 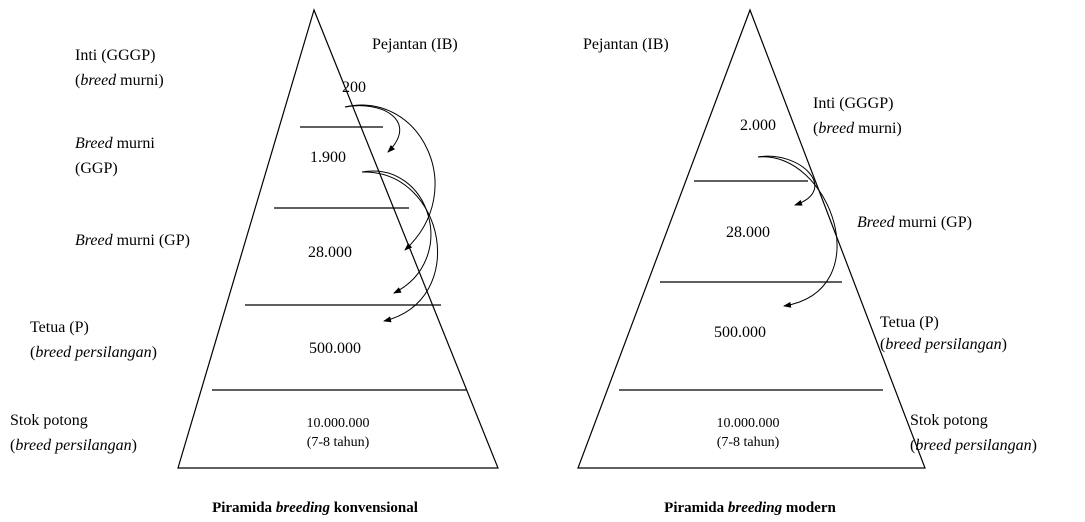 What do you see at coordinates (354, 87) in the screenshot?
I see `level-value: 200` at bounding box center [354, 87].